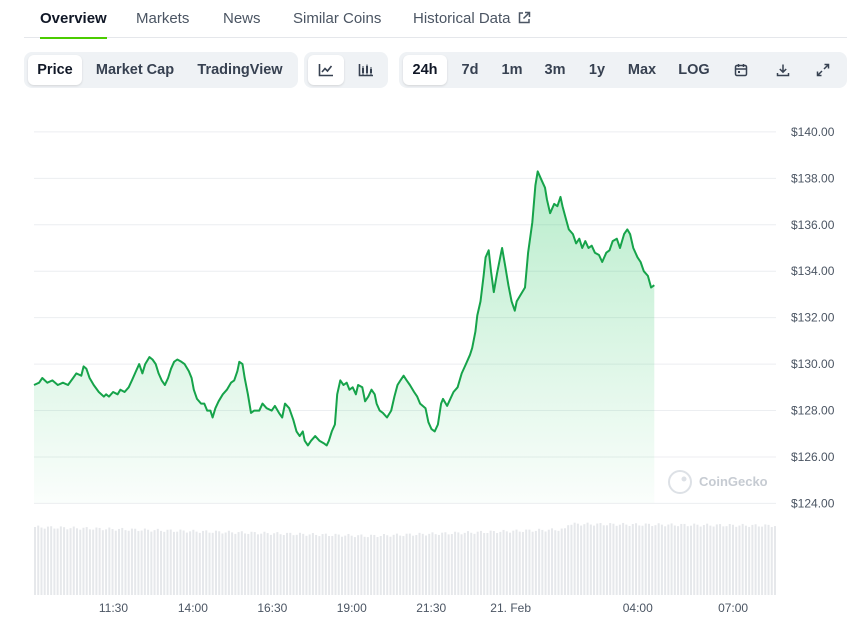 The height and width of the screenshot is (630, 847). I want to click on range-1y-button: 1y, so click(597, 70).